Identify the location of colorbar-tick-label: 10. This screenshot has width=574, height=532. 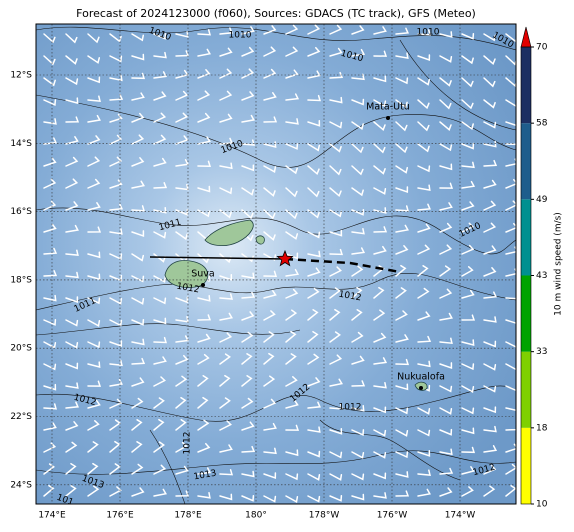
(542, 505).